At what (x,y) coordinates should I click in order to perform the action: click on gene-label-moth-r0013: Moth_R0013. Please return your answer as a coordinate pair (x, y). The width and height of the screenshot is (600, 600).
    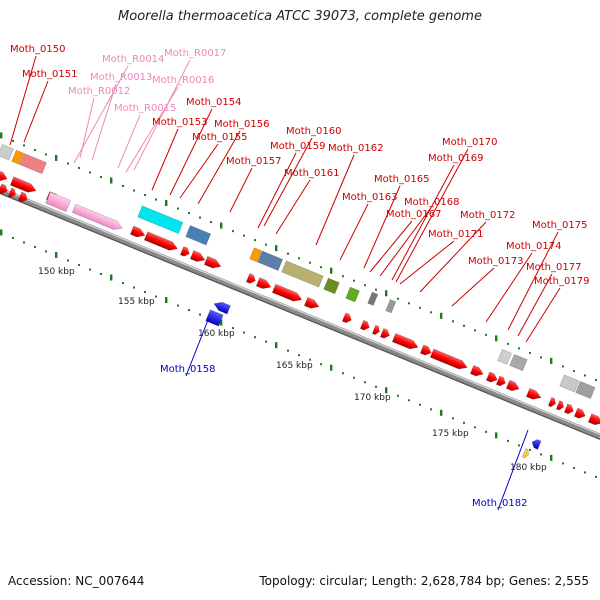
    Looking at the image, I should click on (121, 77).